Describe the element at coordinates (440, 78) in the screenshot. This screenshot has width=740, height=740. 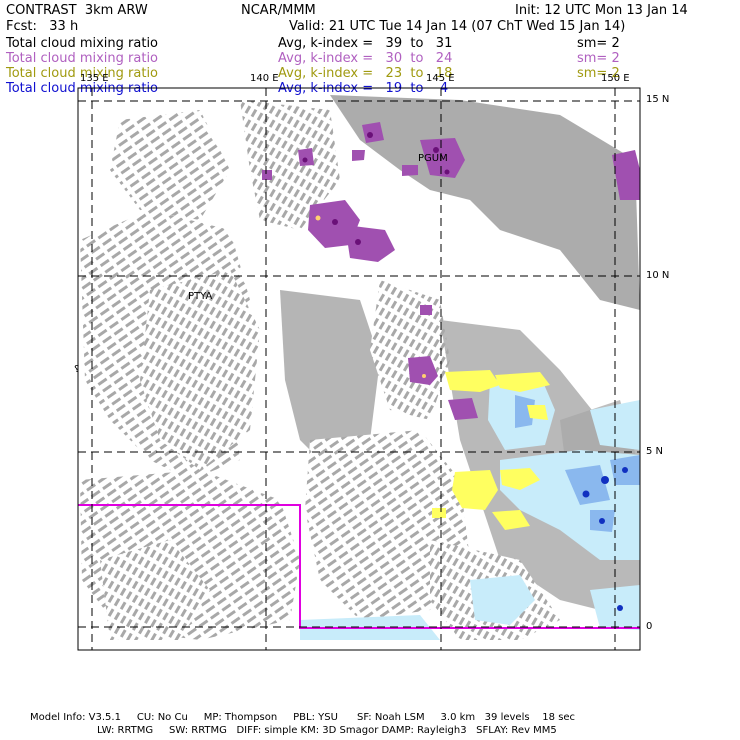
I see `lon-label-145: 145 E` at that location.